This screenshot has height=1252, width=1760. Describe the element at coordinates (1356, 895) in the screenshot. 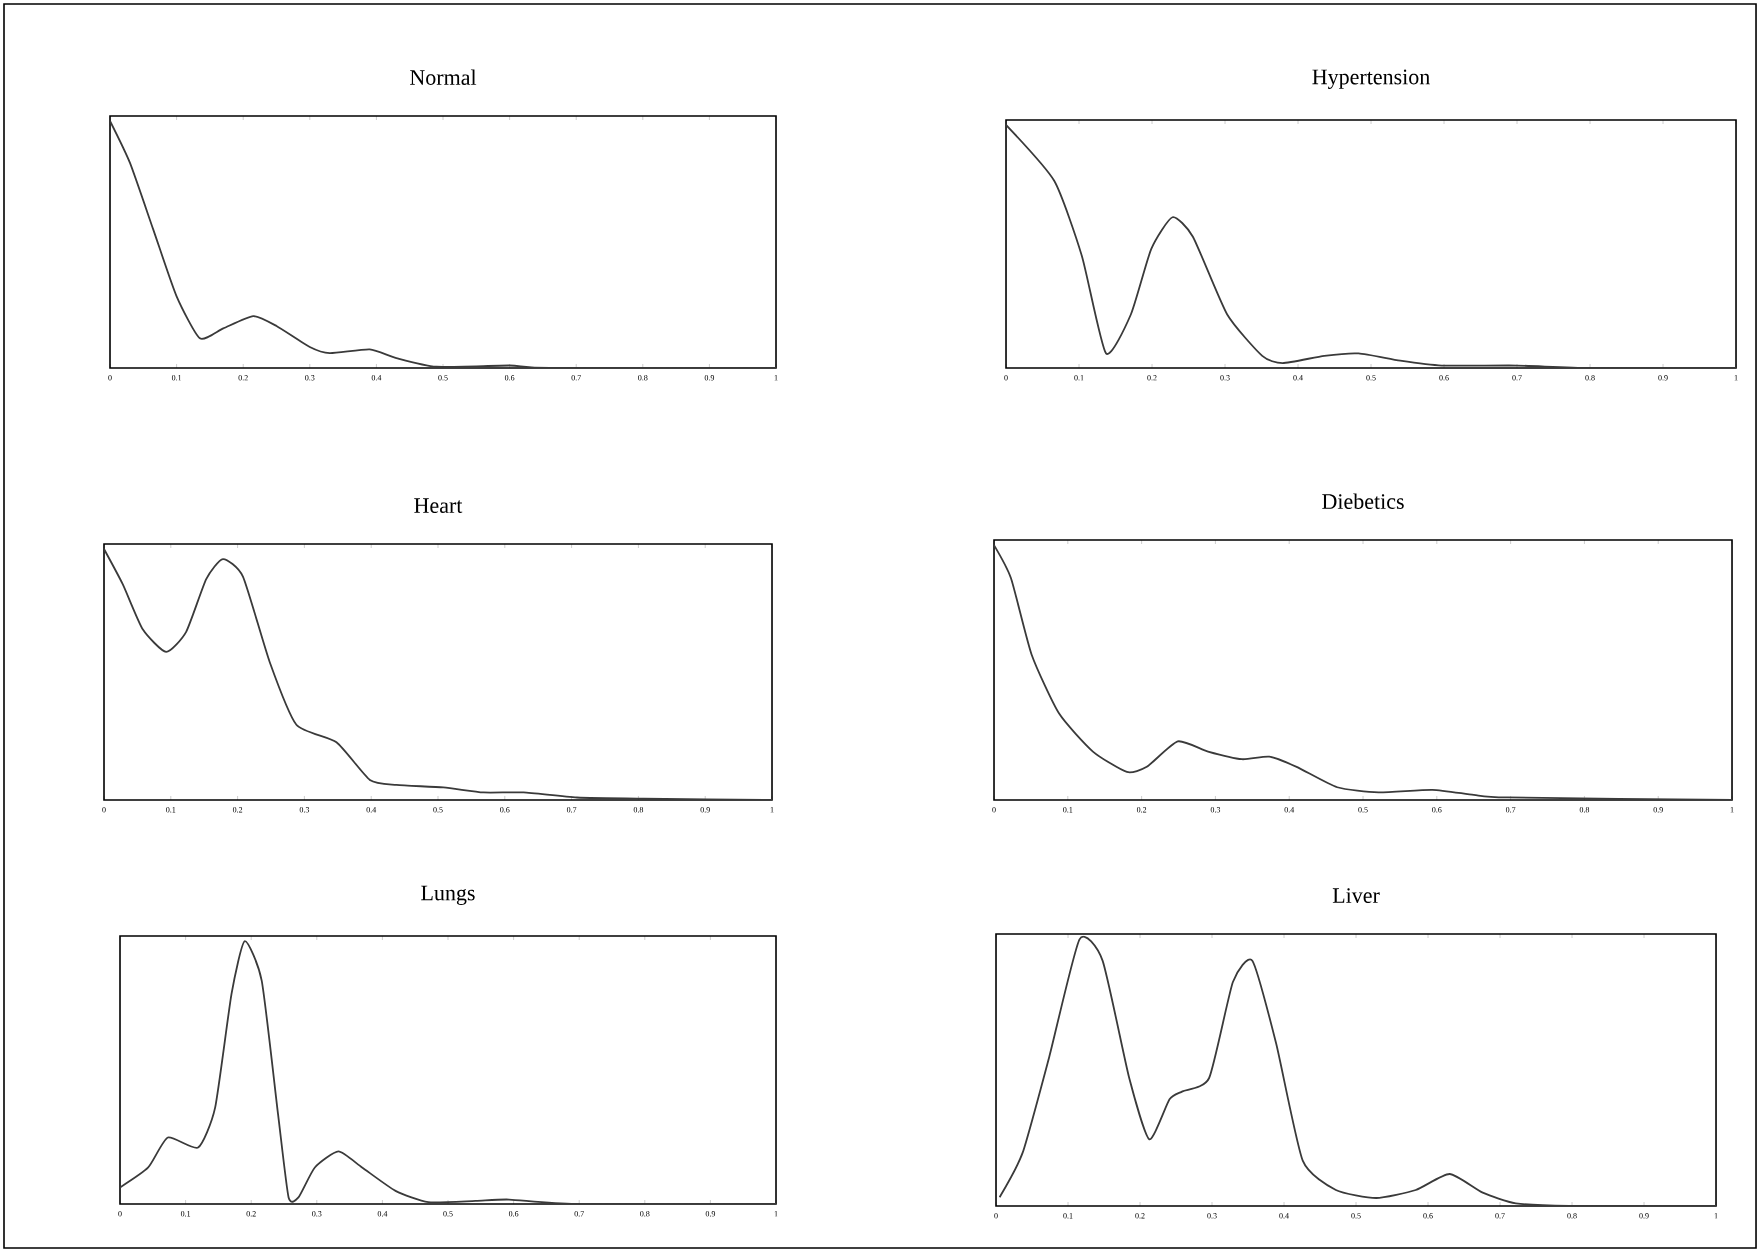

I see `chart-title: Liver` at that location.